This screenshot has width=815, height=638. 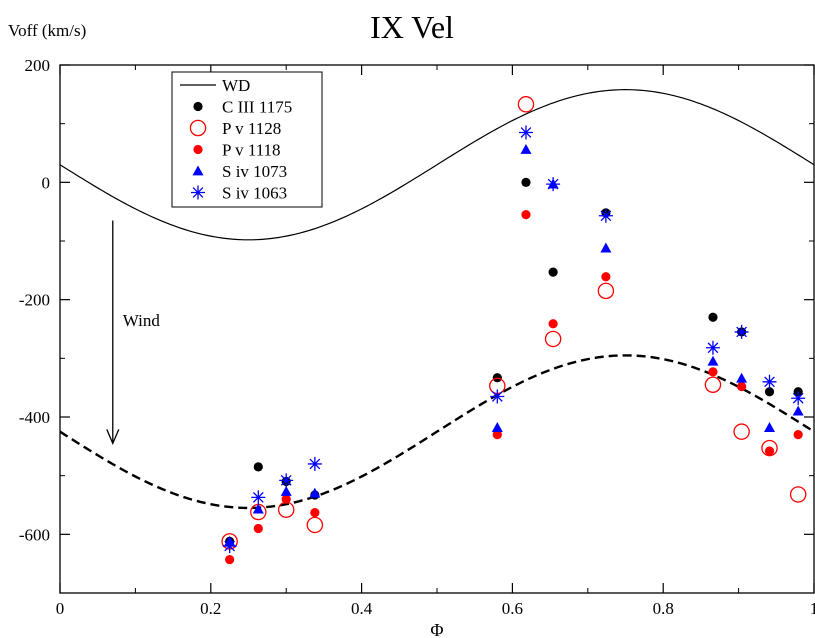 I want to click on x-tick-label: 0.4, so click(x=362, y=608).